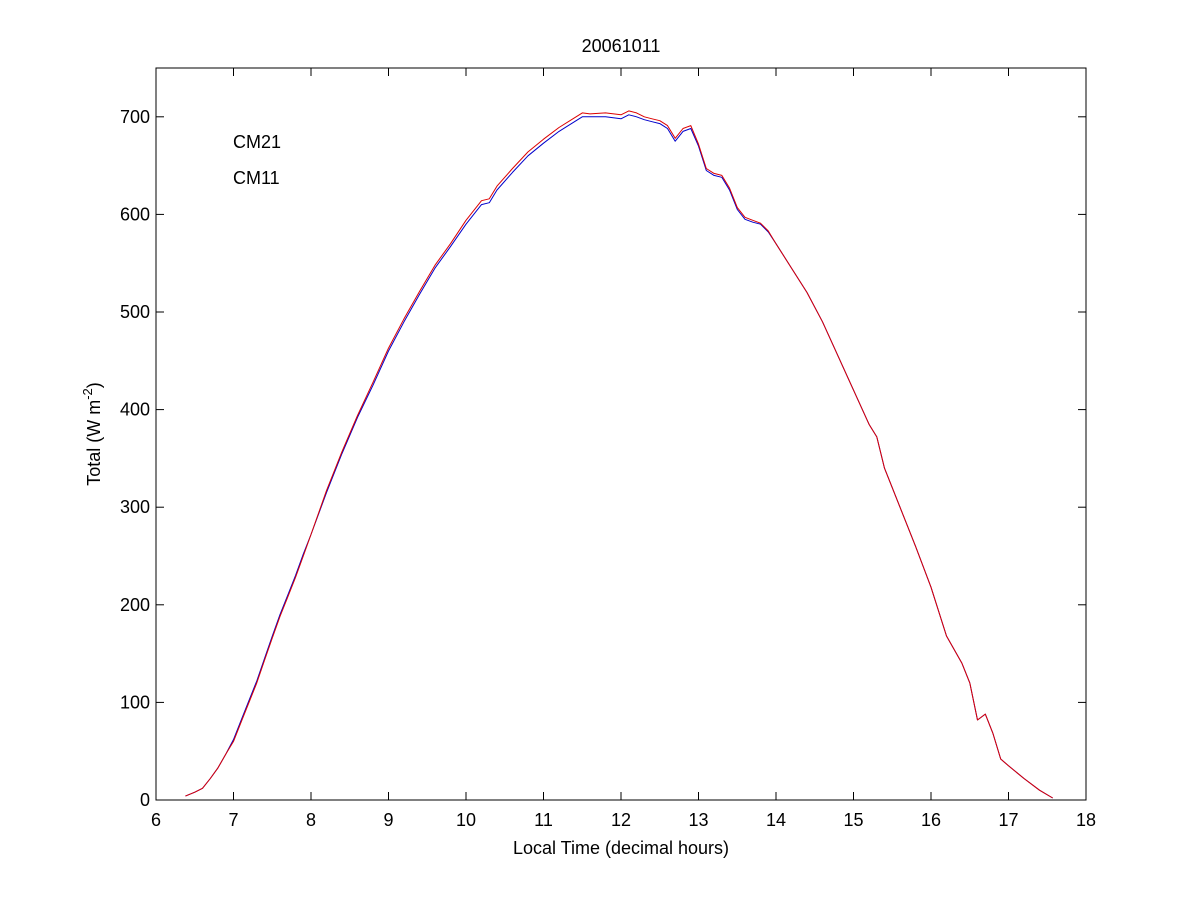 The height and width of the screenshot is (900, 1200). What do you see at coordinates (257, 160) in the screenshot?
I see `legend: CM21 CM11` at bounding box center [257, 160].